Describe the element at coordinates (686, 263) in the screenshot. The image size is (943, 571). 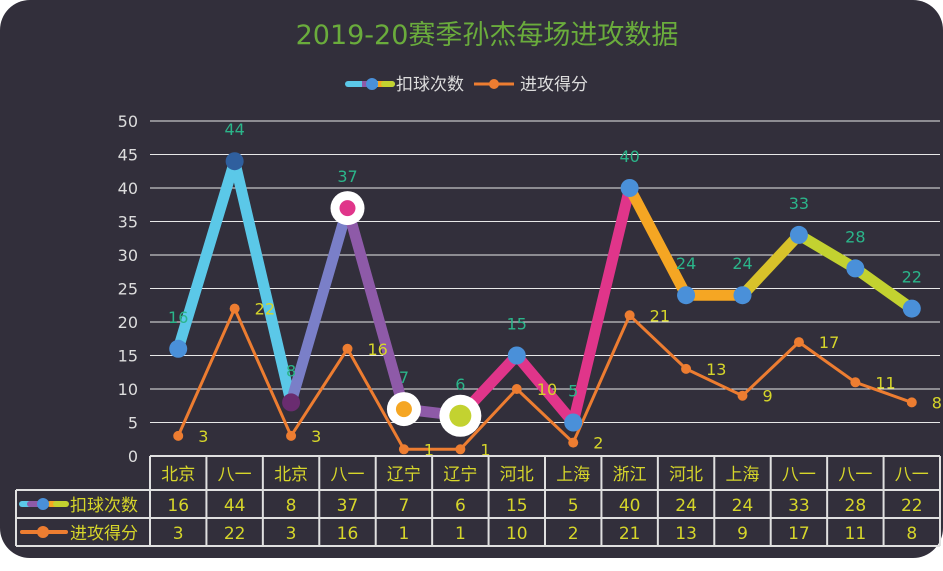
I see `spike-data-label: 24` at that location.